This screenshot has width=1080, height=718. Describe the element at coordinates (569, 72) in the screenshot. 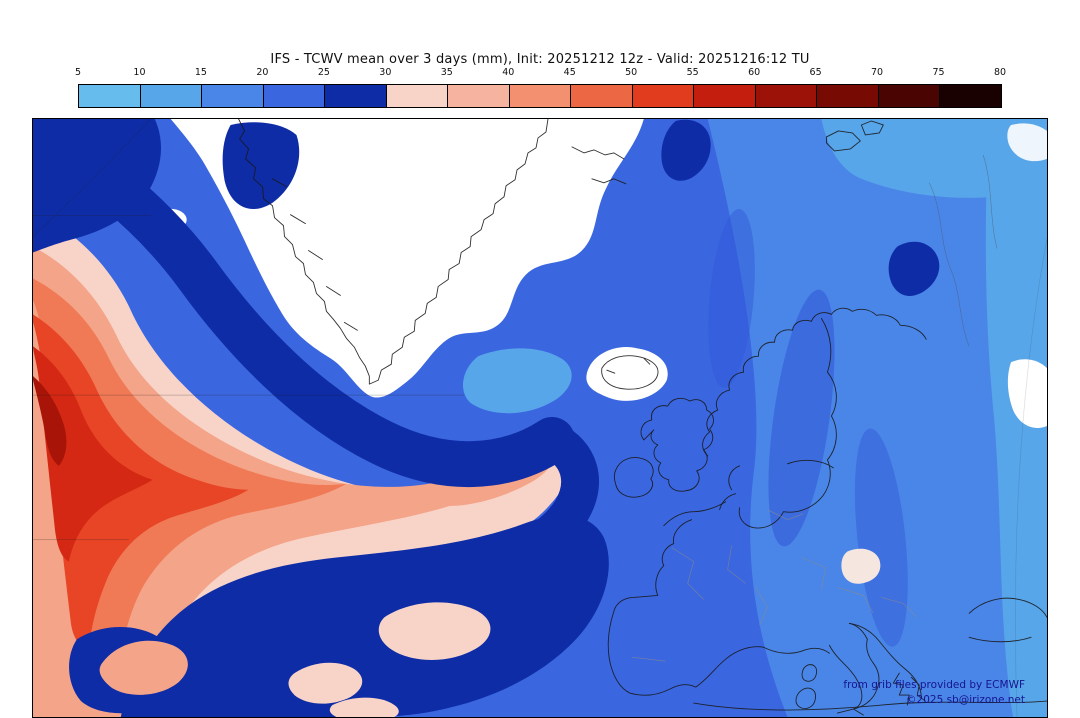

I see `colorbar-tick-label: 45` at that location.